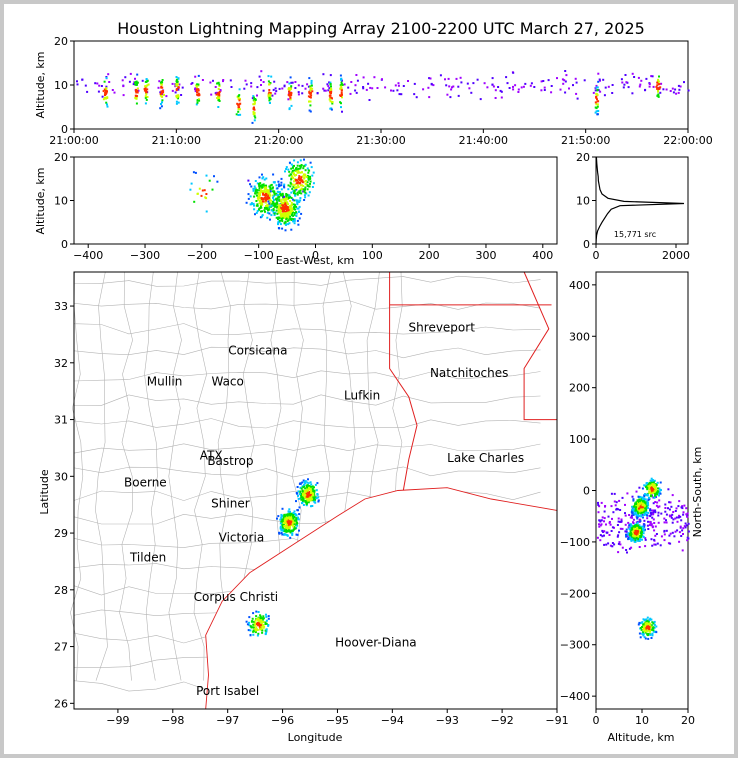 The image size is (738, 758). Describe the element at coordinates (202, 255) in the screenshot. I see `ew-altitude-x-tick-label: −200` at that location.